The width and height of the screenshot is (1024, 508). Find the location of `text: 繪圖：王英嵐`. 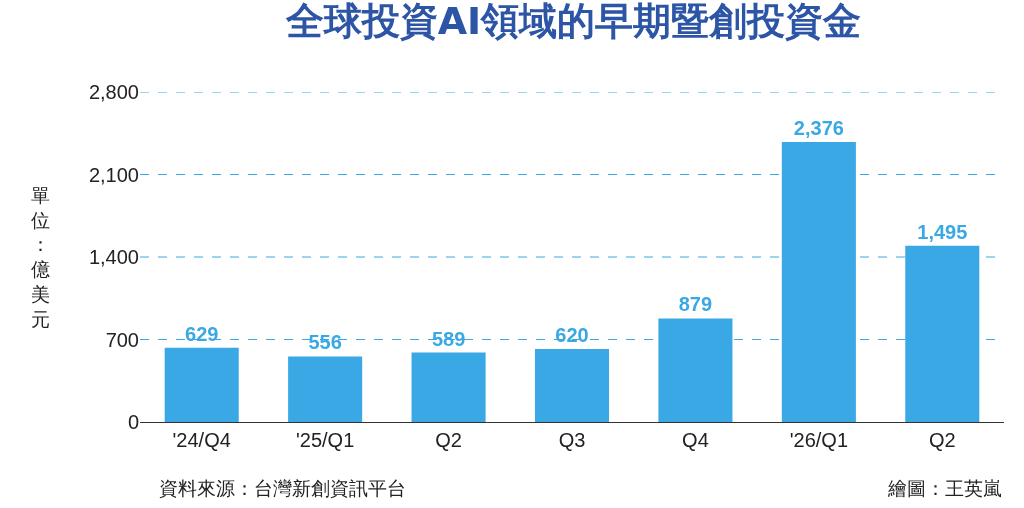

text: 繪圖：王英嵐 is located at coordinates (944, 488).